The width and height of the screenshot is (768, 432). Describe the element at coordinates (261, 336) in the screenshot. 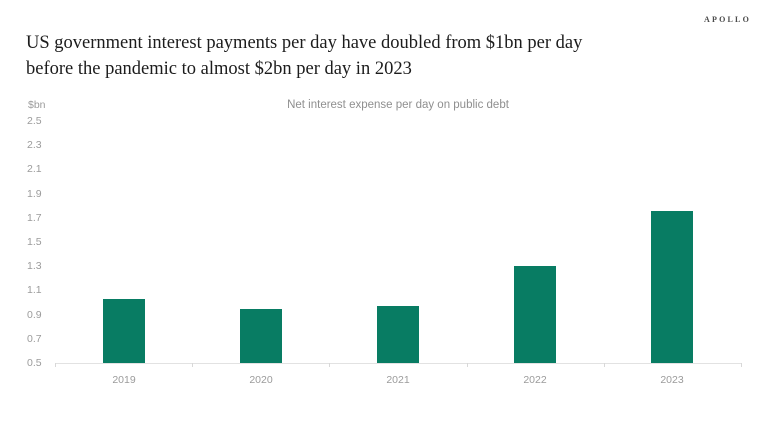

I see `bar-2020` at that location.